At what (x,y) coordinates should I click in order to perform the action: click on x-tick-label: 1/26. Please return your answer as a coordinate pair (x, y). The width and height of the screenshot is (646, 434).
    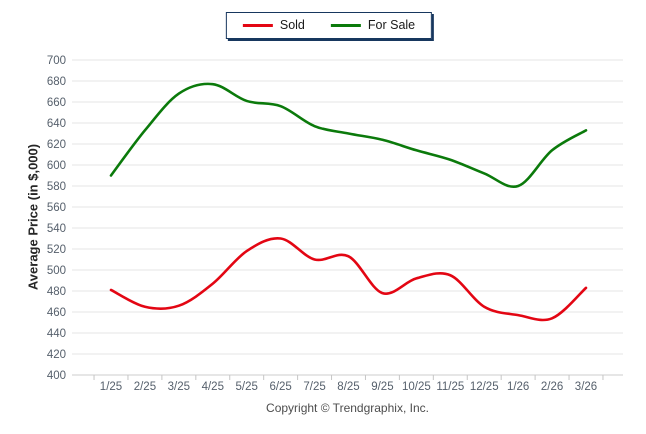
    Looking at the image, I should click on (518, 387).